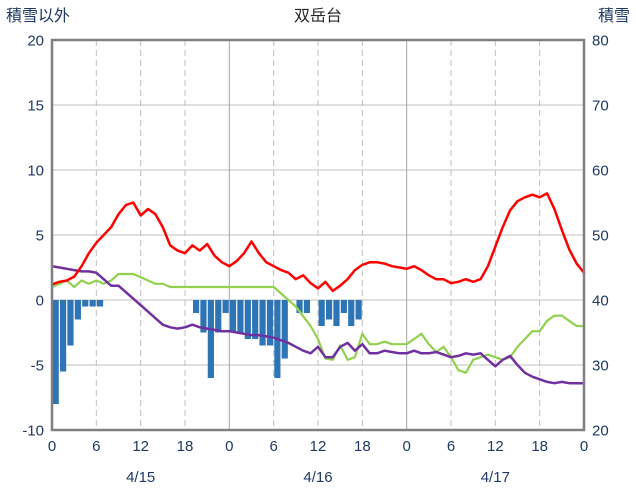 Image resolution: width=636 pixels, height=501 pixels. I want to click on right-axis-tick: 50, so click(600, 236).